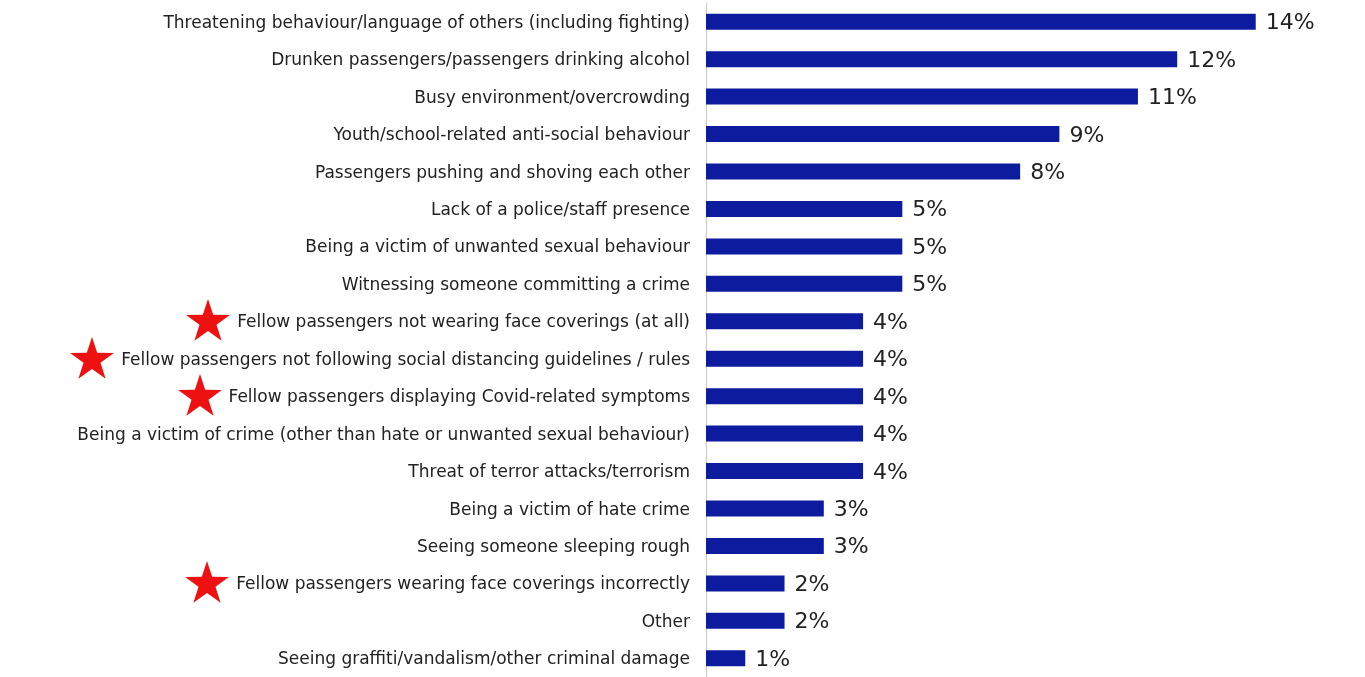  Describe the element at coordinates (463, 321) in the screenshot. I see `y-tick-label: Fellow passengers not wearing face coverings (at all)` at that location.